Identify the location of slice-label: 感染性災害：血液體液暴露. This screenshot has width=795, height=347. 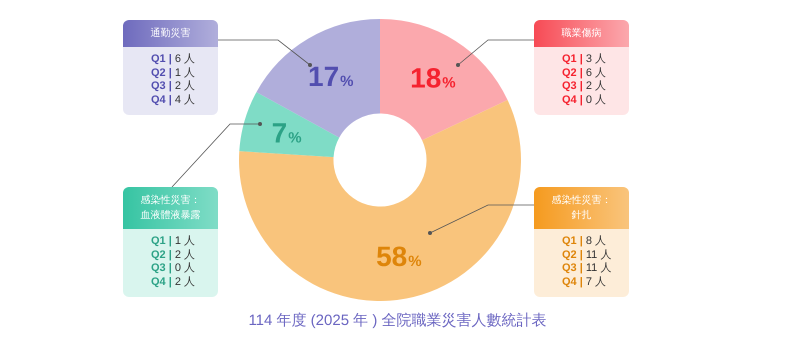
(170, 208).